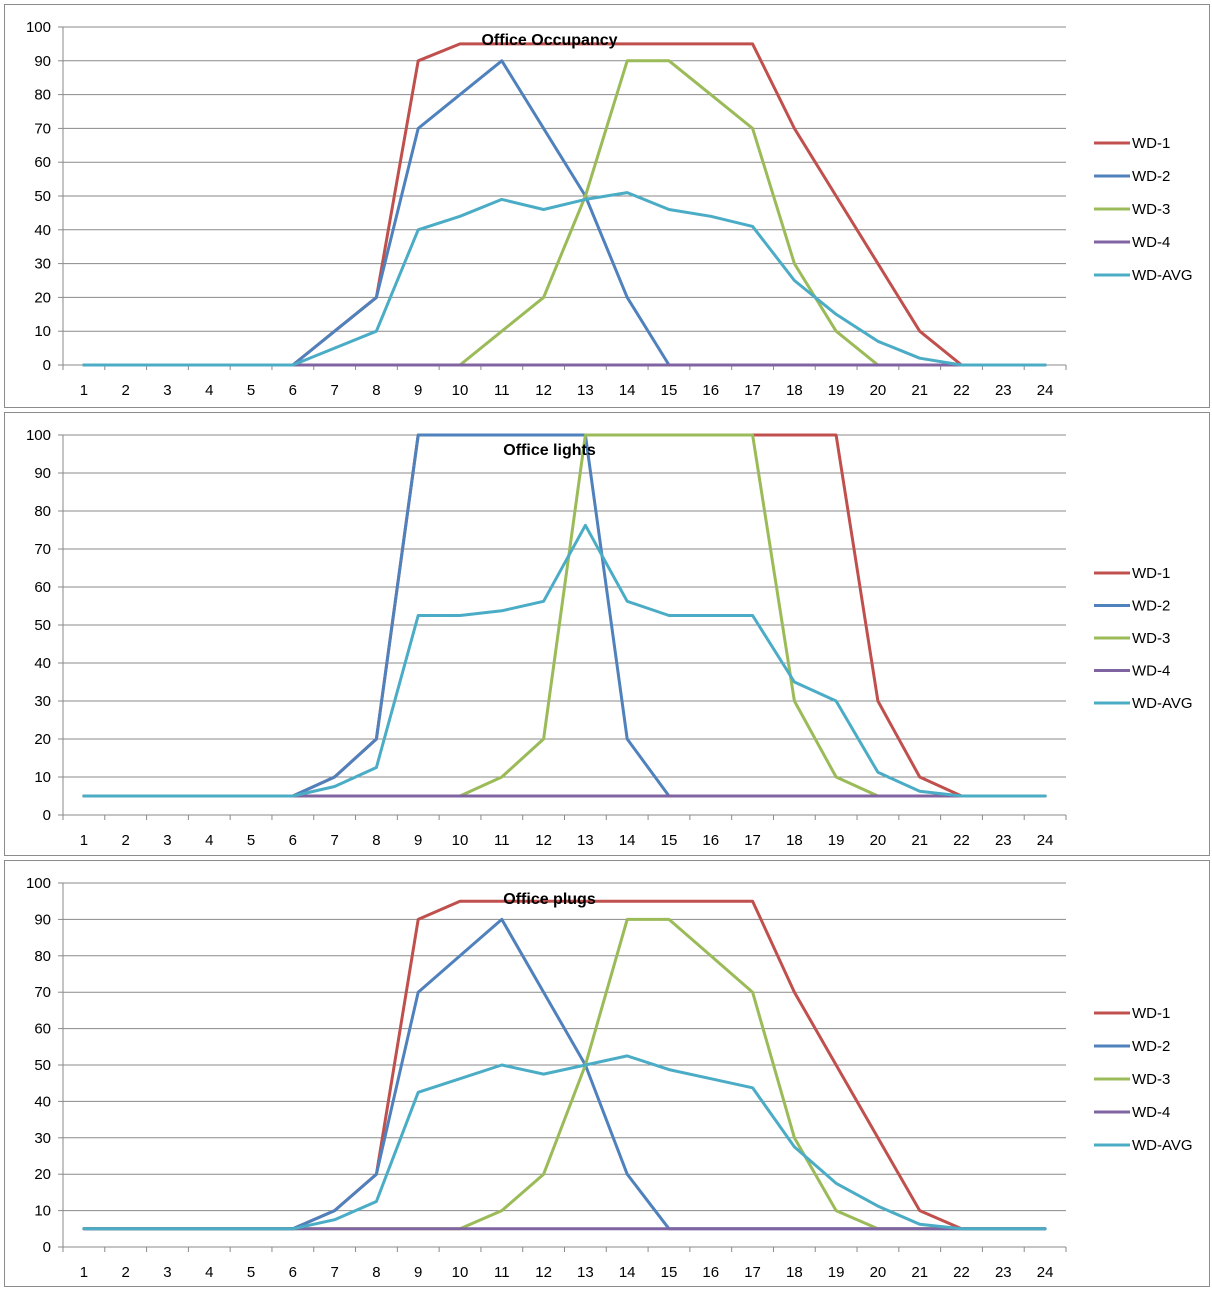 This screenshot has height=1289, width=1212. What do you see at coordinates (334, 840) in the screenshot?
I see `x-tick-label: 7` at bounding box center [334, 840].